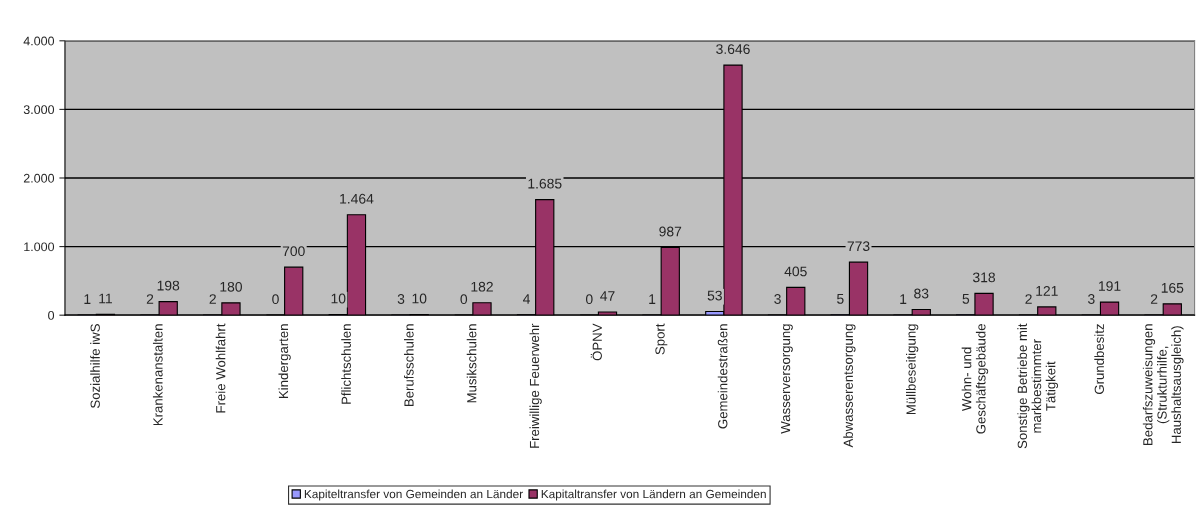  What do you see at coordinates (653, 495) in the screenshot?
I see `legend-label: Kapitaltransfer von Ländern an Gemeinden` at bounding box center [653, 495].